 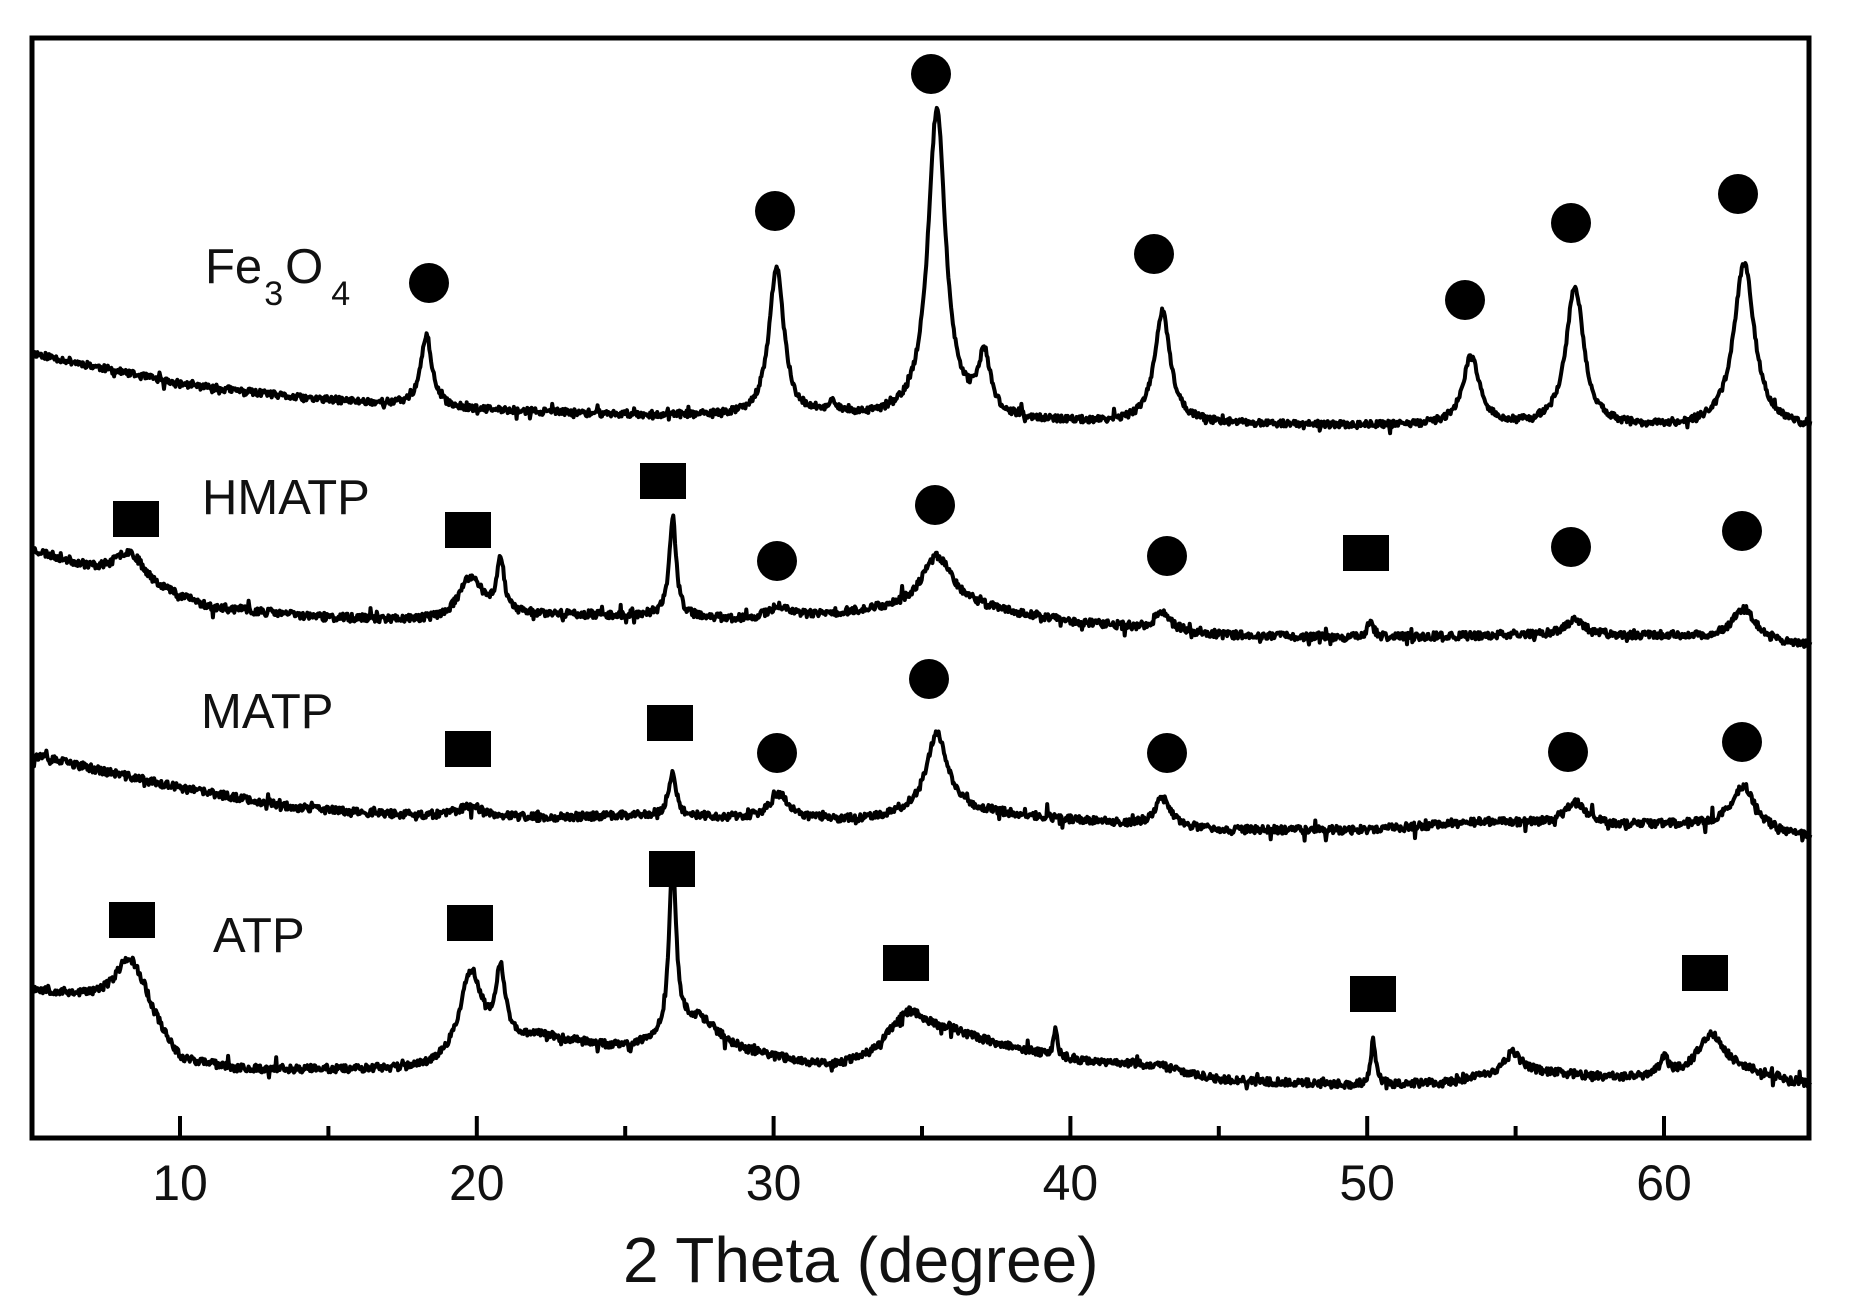 What do you see at coordinates (259, 936) in the screenshot?
I see `series-label-atp: ATP` at bounding box center [259, 936].